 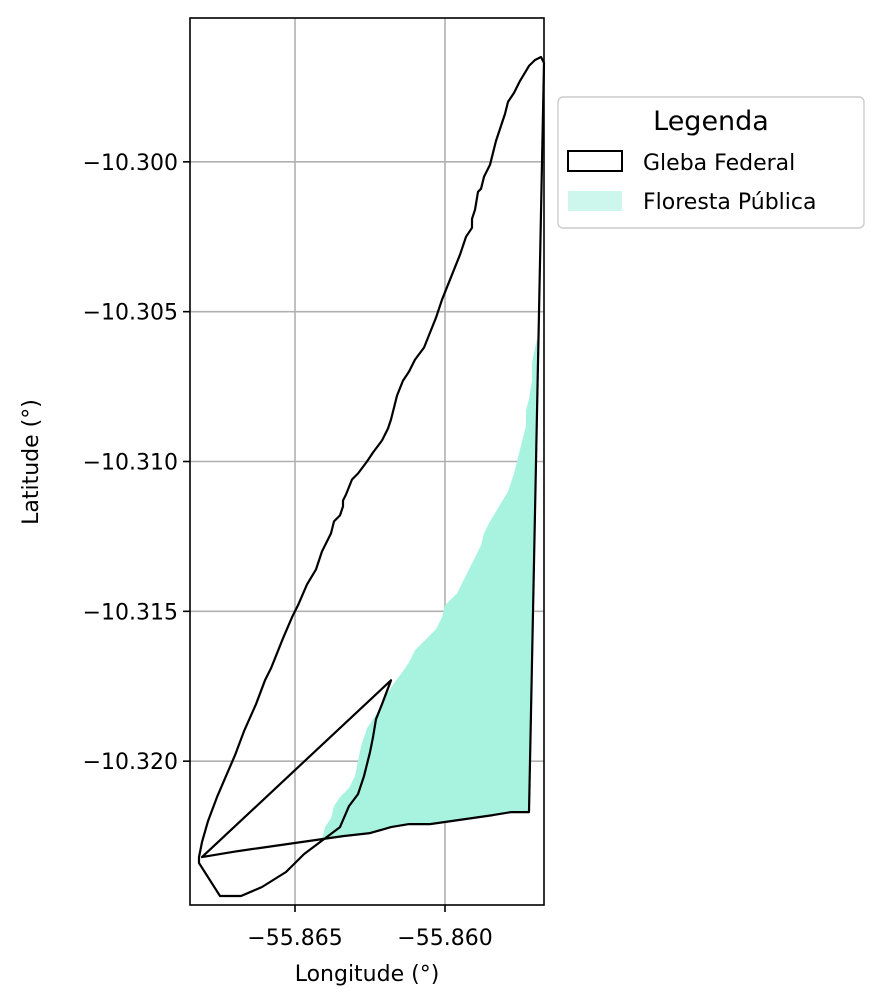 I want to click on legend-label-floresta-publica: Floresta Pública, so click(x=729, y=202).